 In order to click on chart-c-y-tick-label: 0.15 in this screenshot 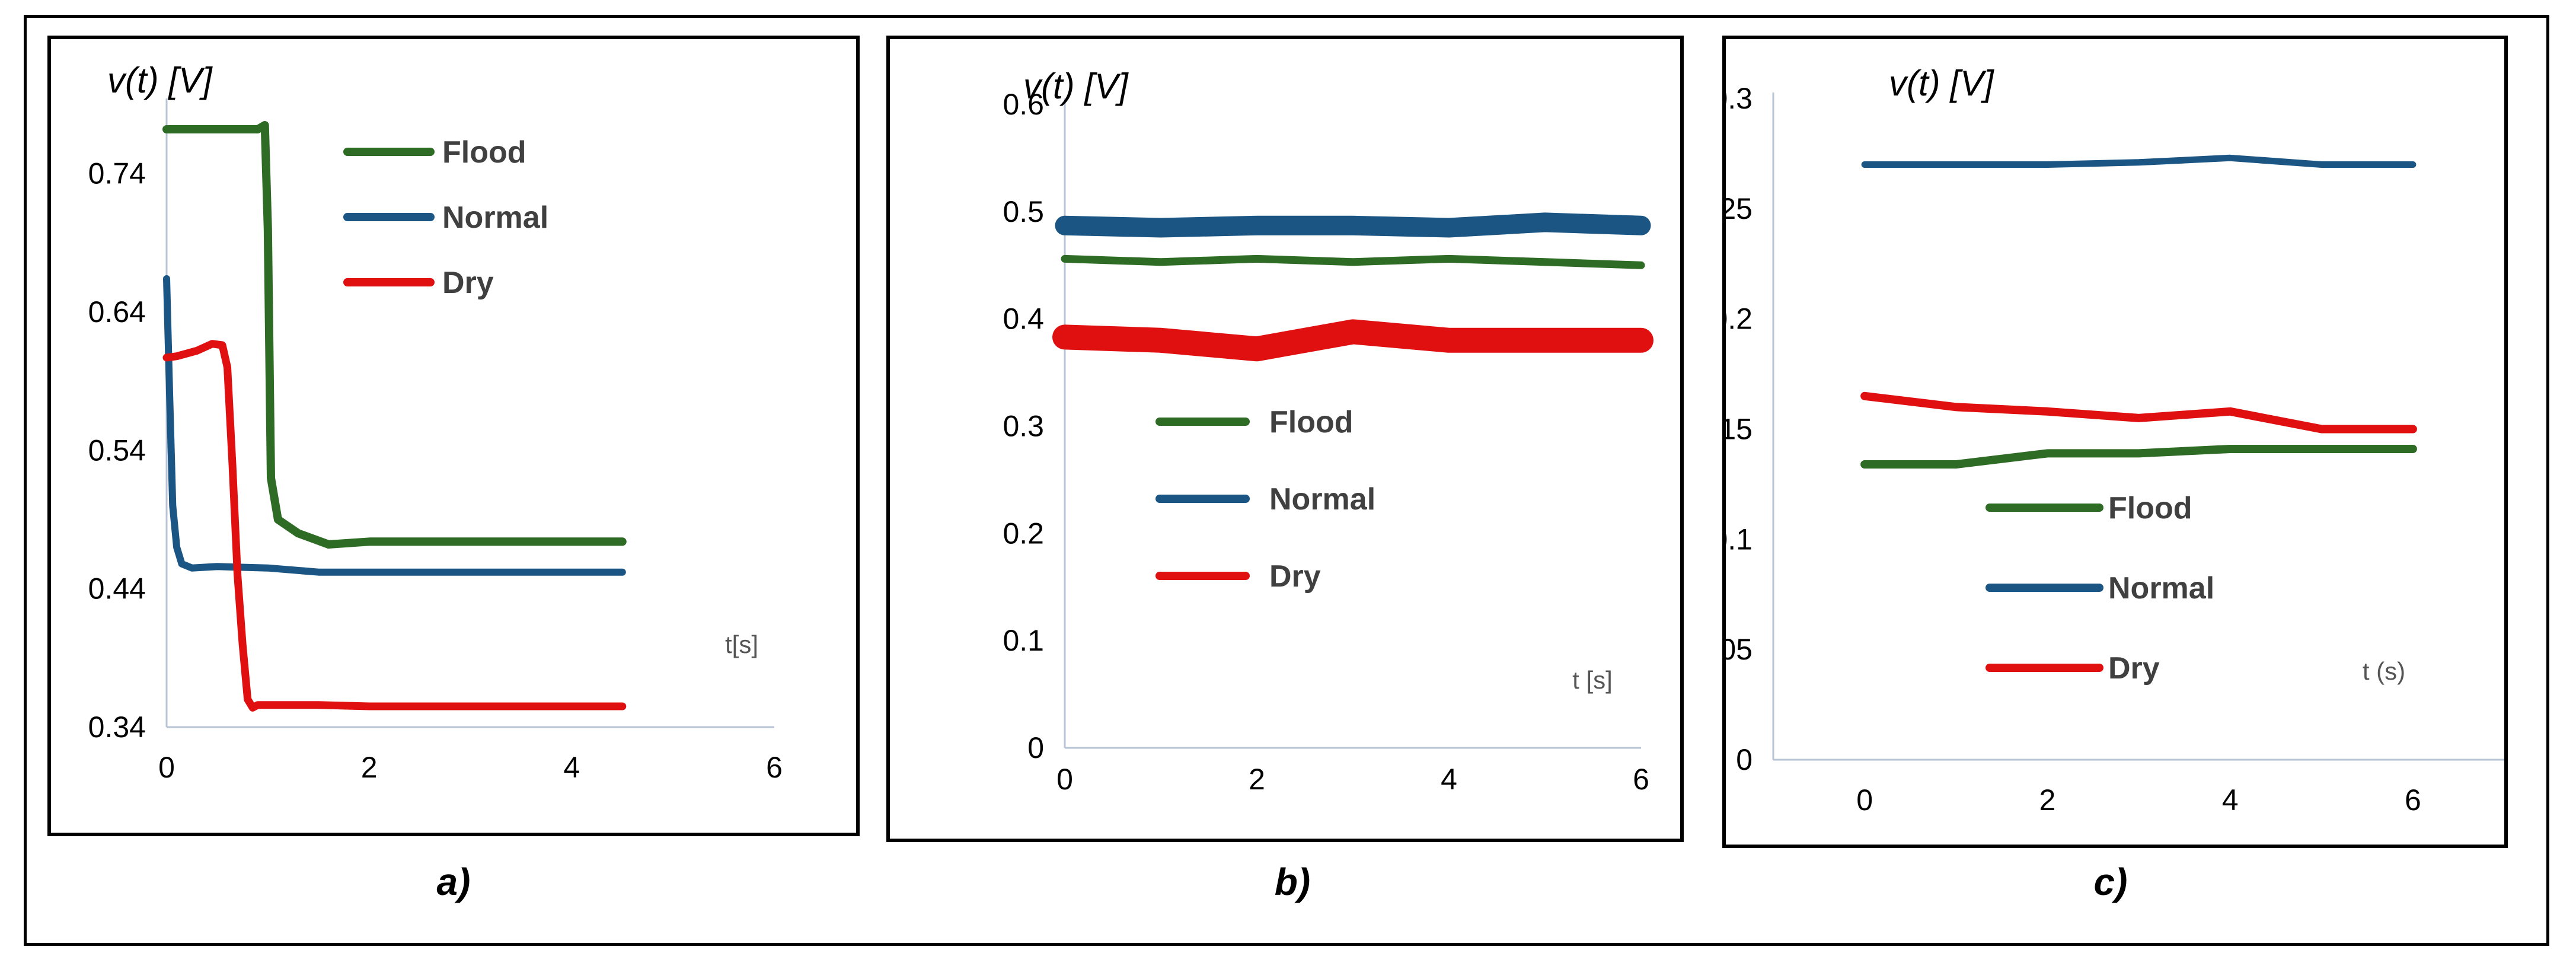, I will do `click(1739, 429)`.